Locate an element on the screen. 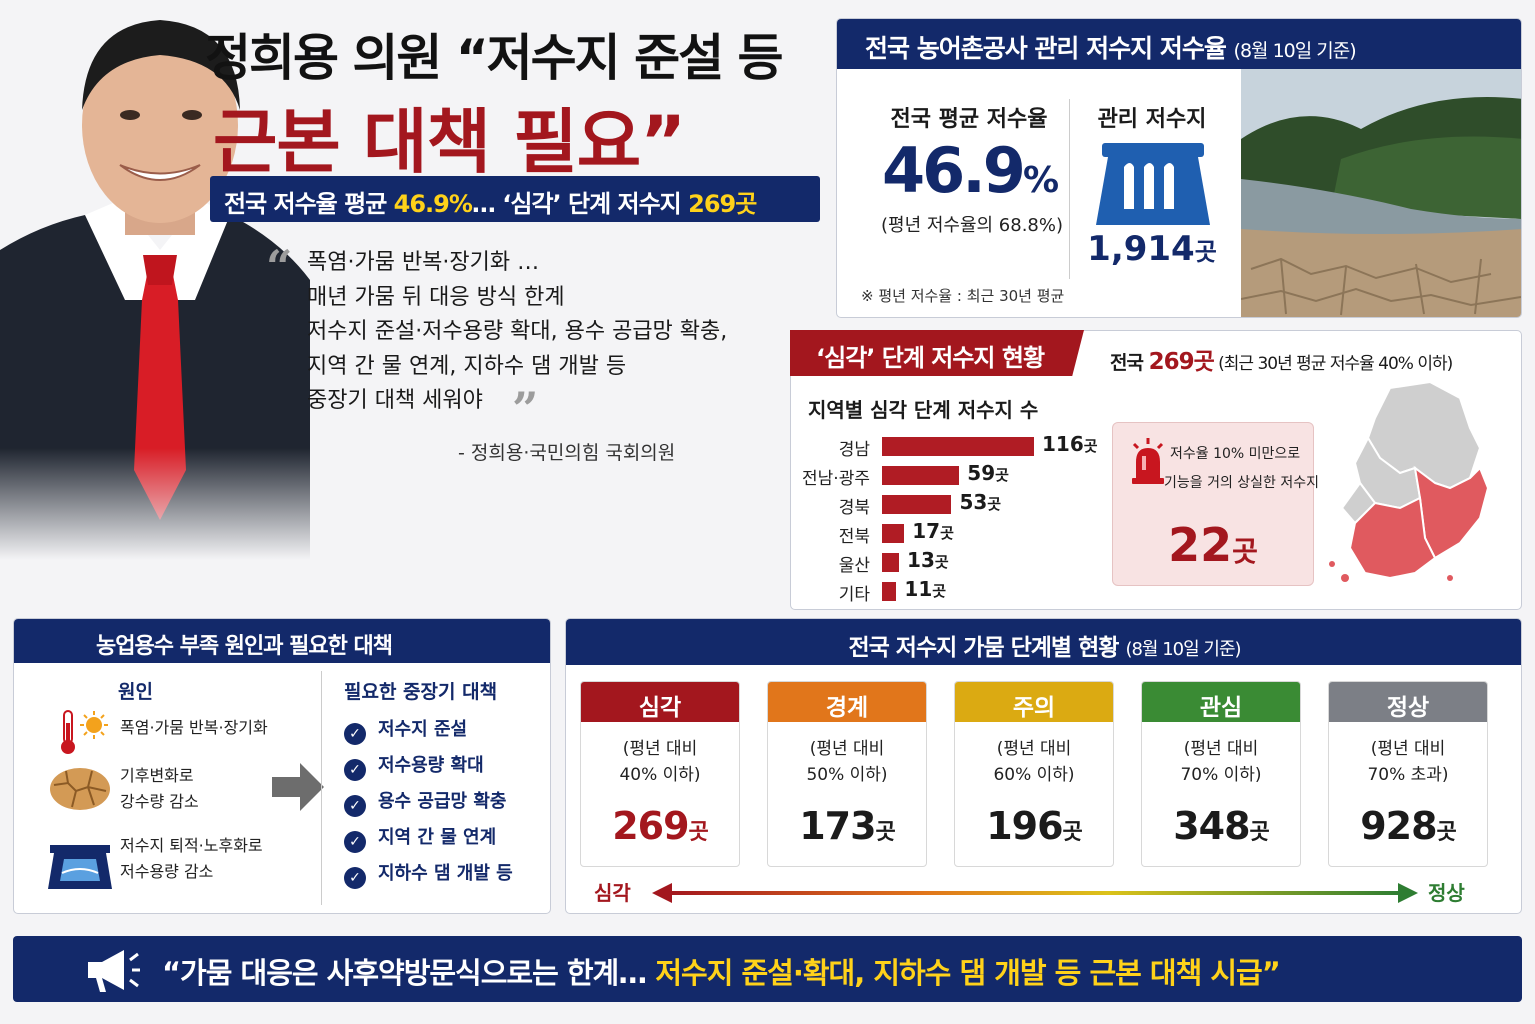 Image resolution: width=1535 pixels, height=1024 pixels. reservoir-icon is located at coordinates (80, 867).